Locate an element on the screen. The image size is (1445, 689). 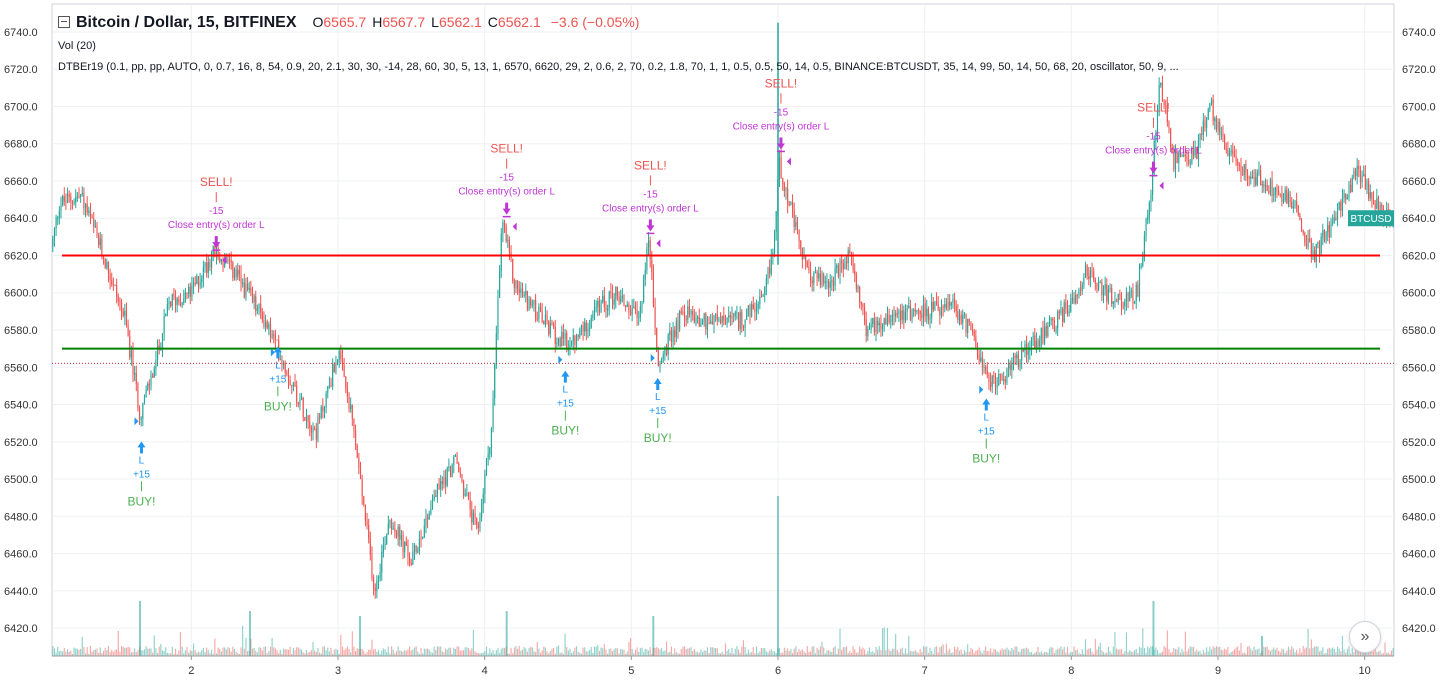
close-order-label: Close entry(s) order L is located at coordinates (506, 192).